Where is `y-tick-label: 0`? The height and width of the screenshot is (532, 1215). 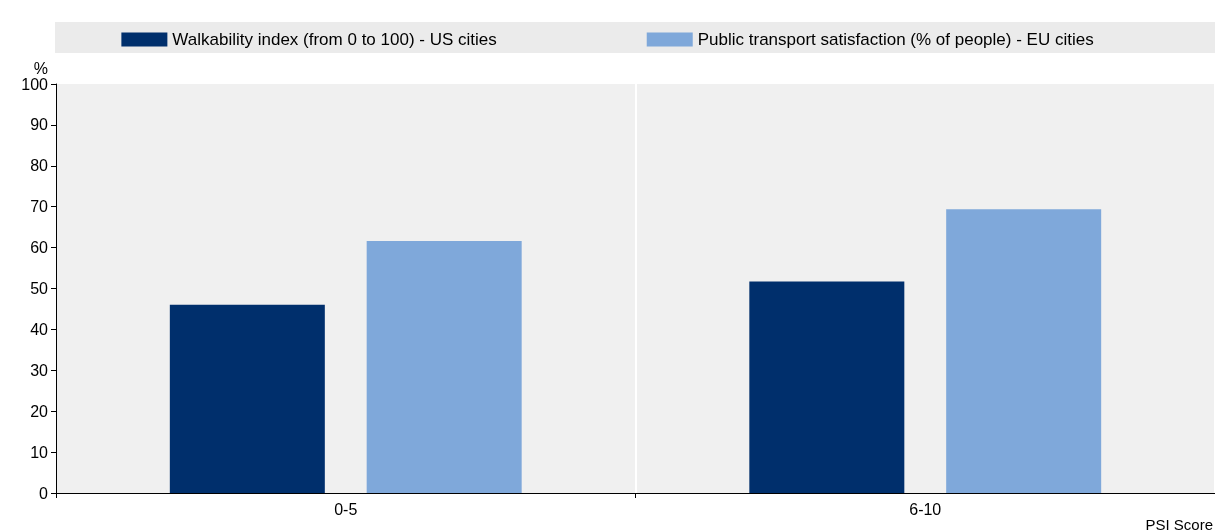 y-tick-label: 0 is located at coordinates (44, 493).